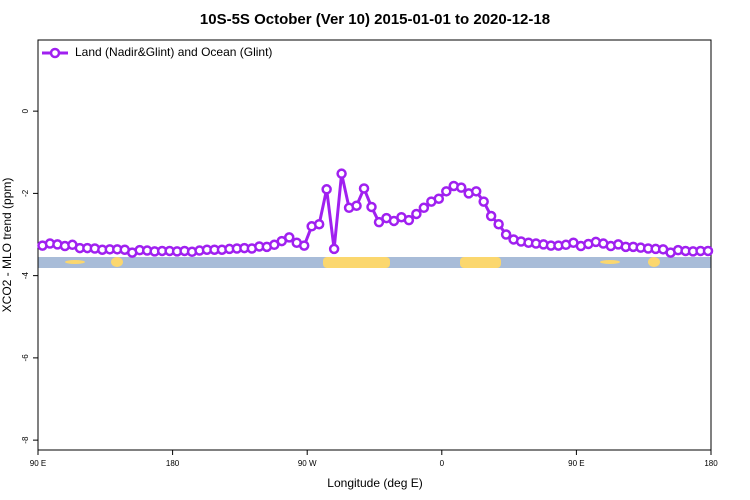  What do you see at coordinates (25, 276) in the screenshot?
I see `y-tick-label: -4` at bounding box center [25, 276].